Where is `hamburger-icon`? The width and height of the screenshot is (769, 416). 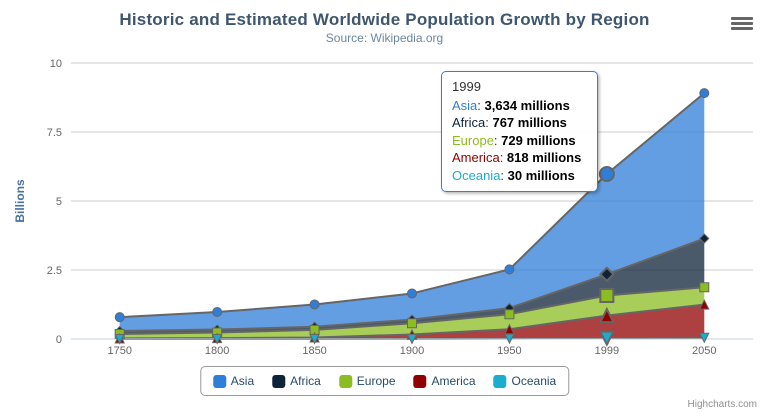
hamburger-icon is located at coordinates (742, 23).